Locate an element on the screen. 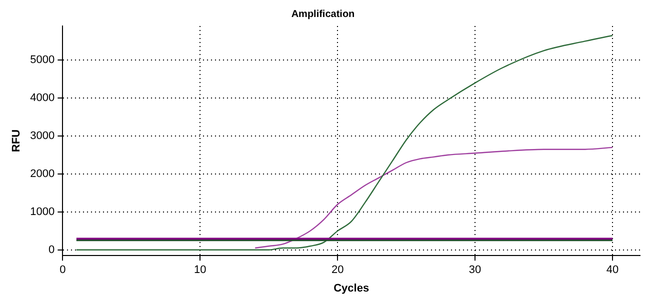 This screenshot has width=652, height=299. x-tick-label: 10 is located at coordinates (200, 270).